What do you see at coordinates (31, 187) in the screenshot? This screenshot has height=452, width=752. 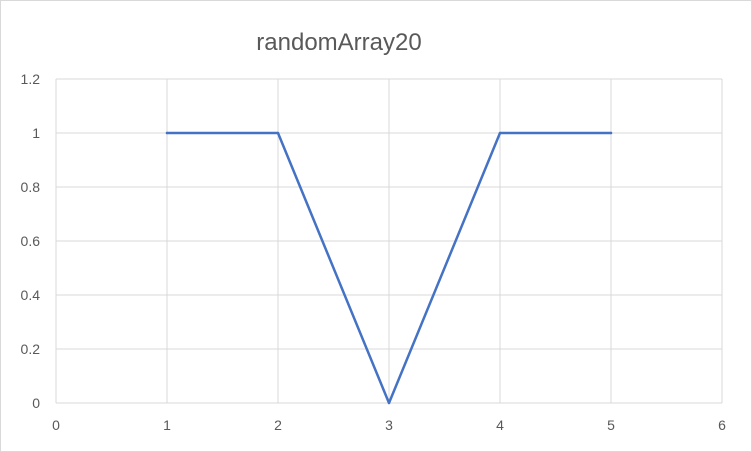 I see `y-tick-label: 0.8` at bounding box center [31, 187].